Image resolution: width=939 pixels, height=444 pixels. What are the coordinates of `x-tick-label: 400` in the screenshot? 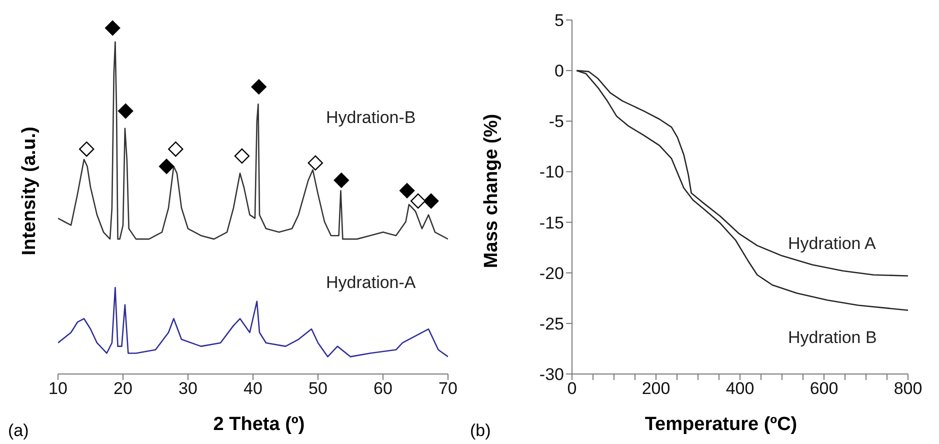 It's located at (740, 388).